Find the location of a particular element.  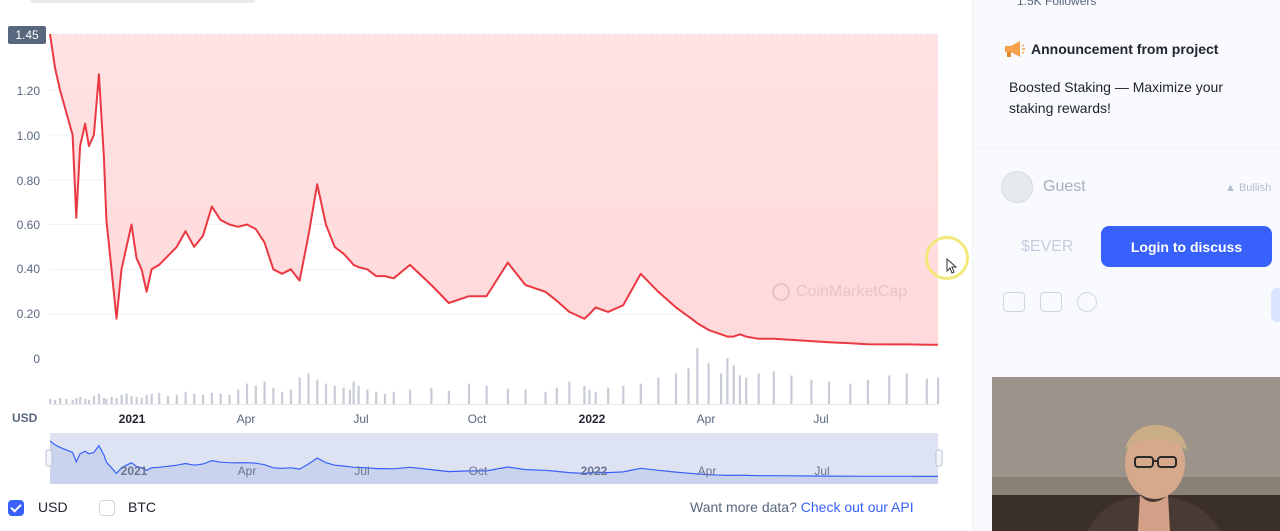

btc-checkbox is located at coordinates (107, 508).